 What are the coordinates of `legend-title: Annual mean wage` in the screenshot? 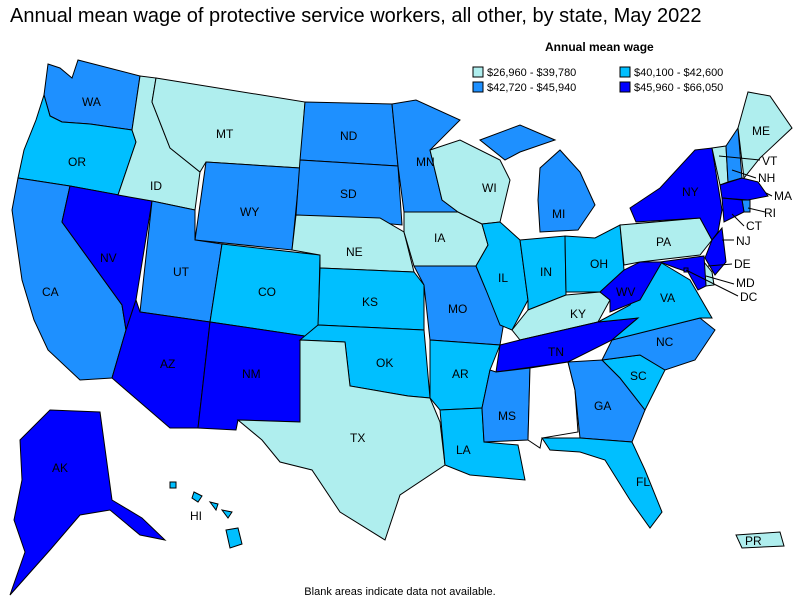 It's located at (599, 47).